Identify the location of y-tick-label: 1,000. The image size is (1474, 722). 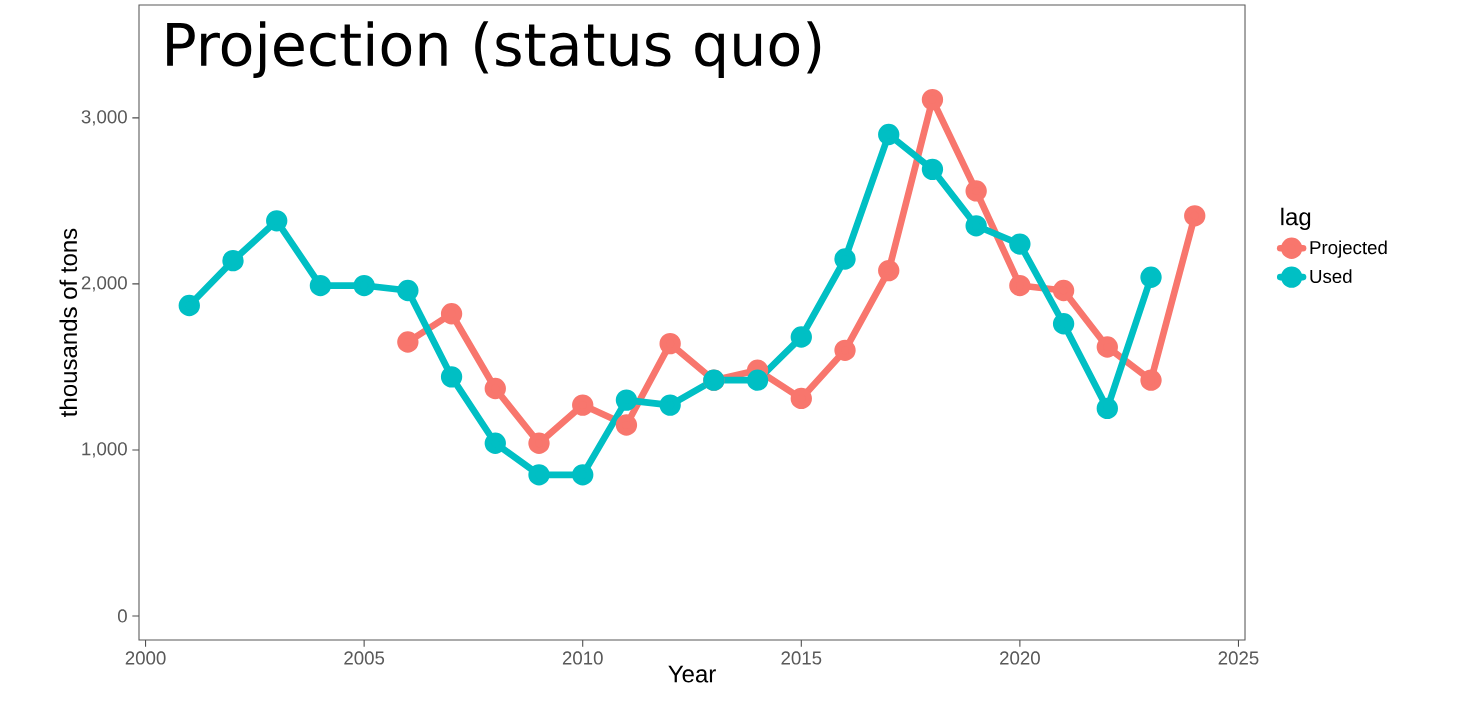
(104, 450).